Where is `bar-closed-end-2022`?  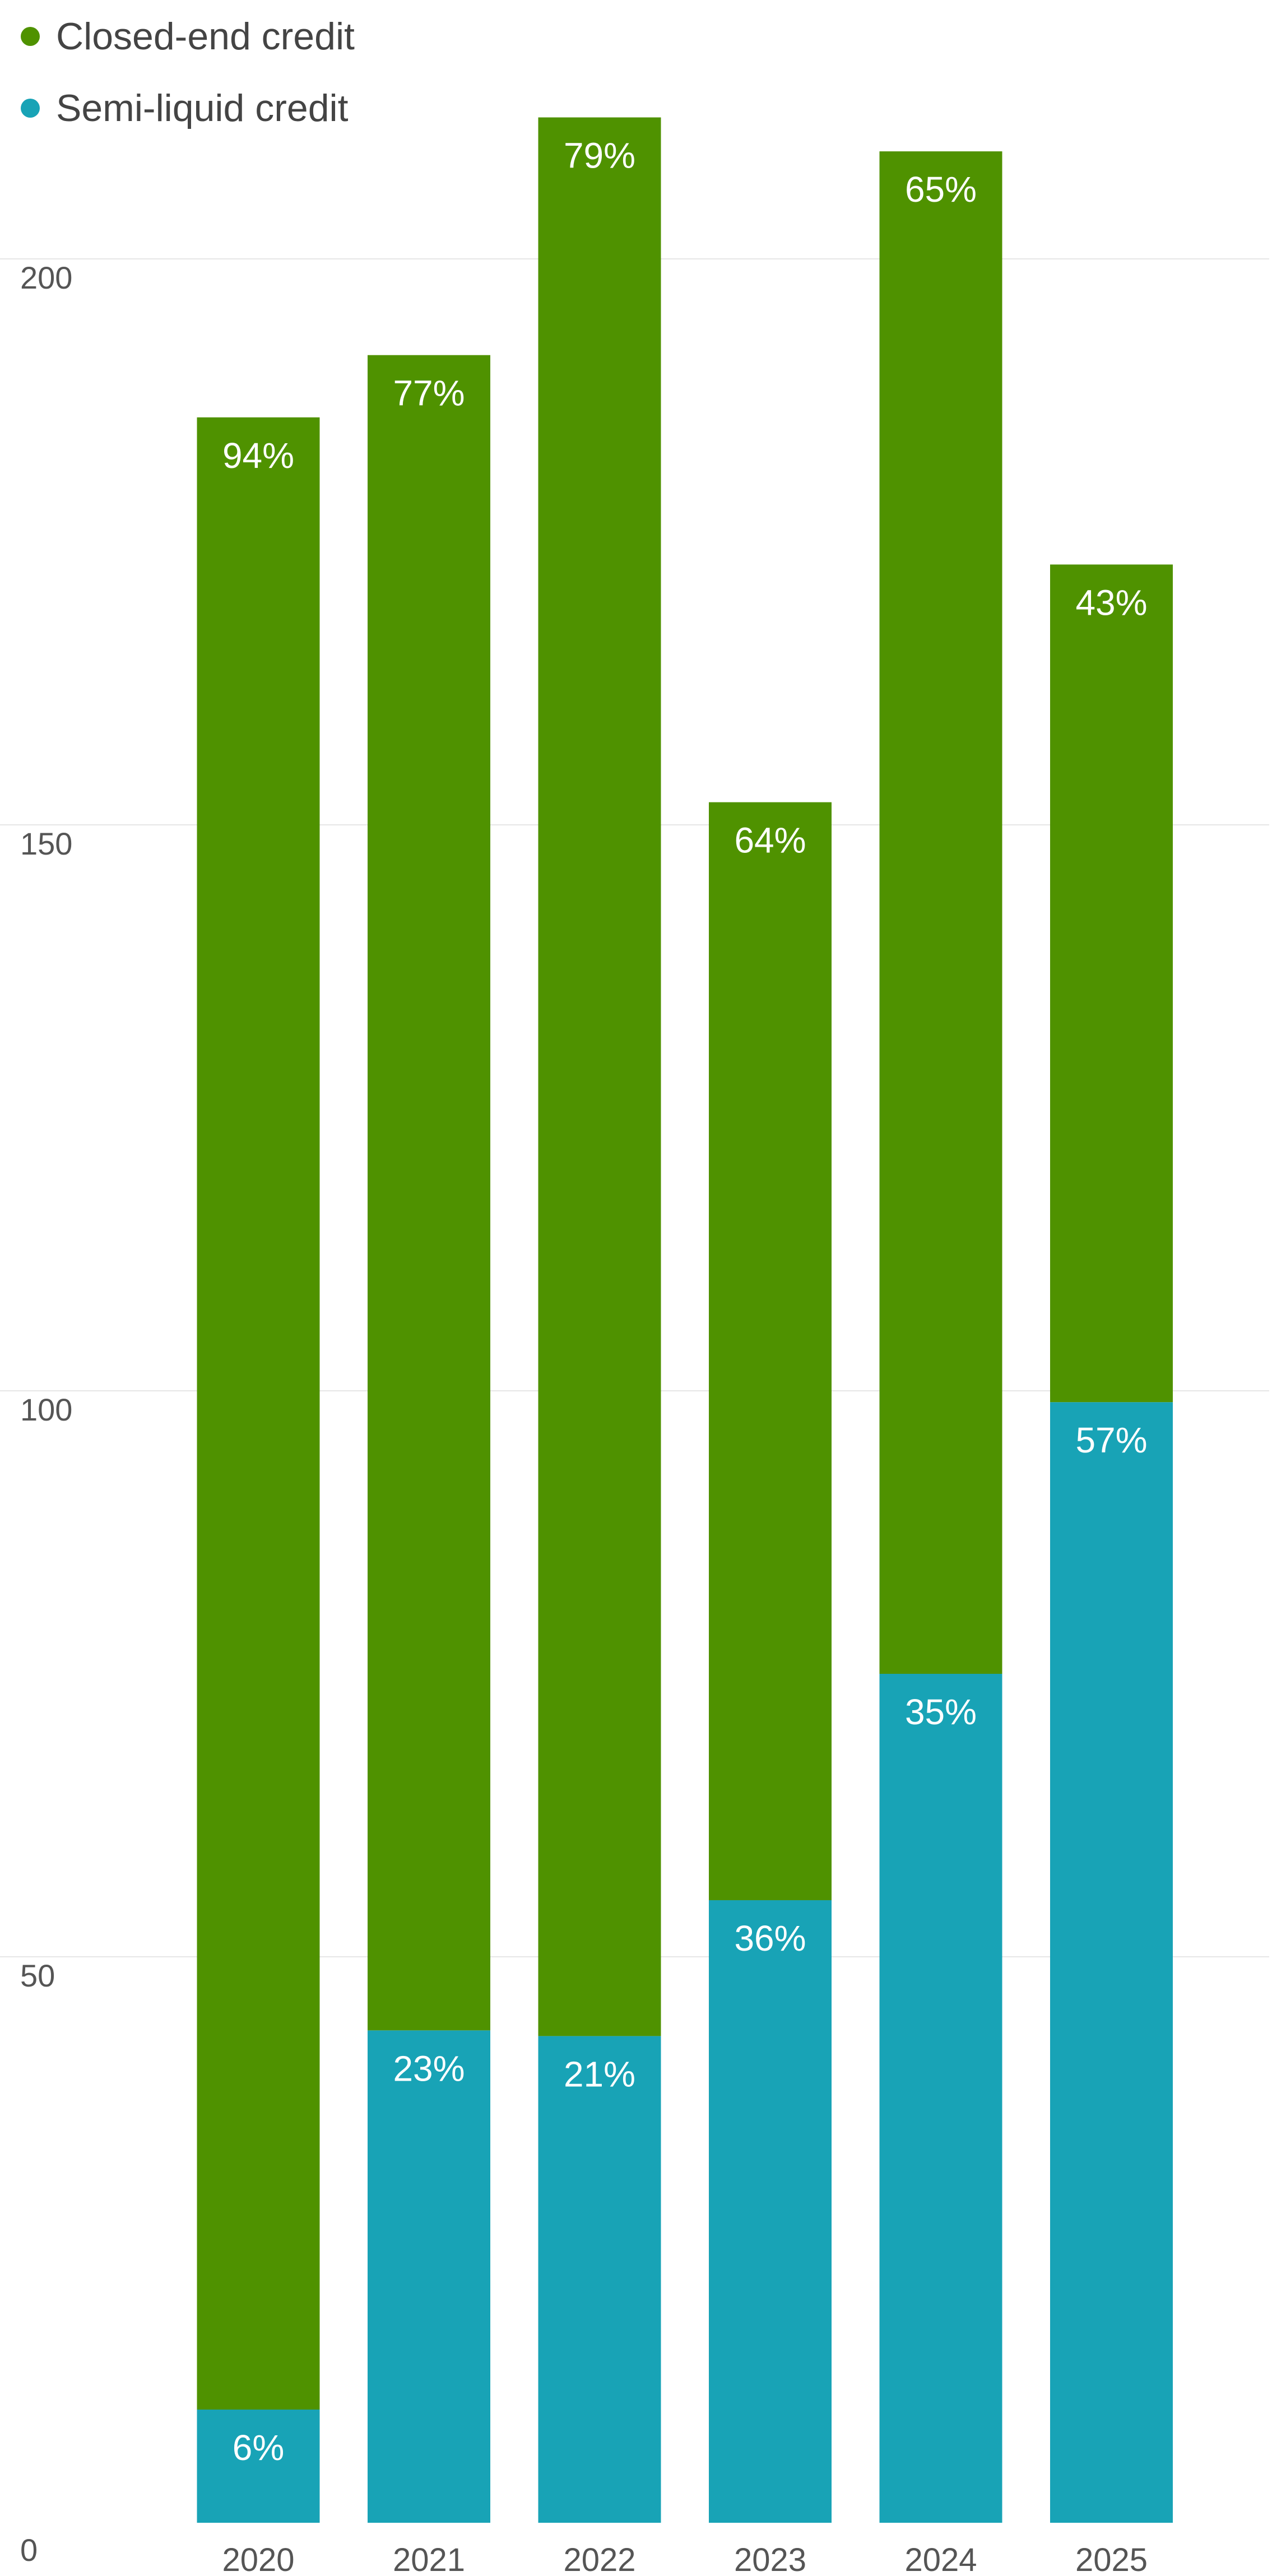 bar-closed-end-2022 is located at coordinates (599, 1076).